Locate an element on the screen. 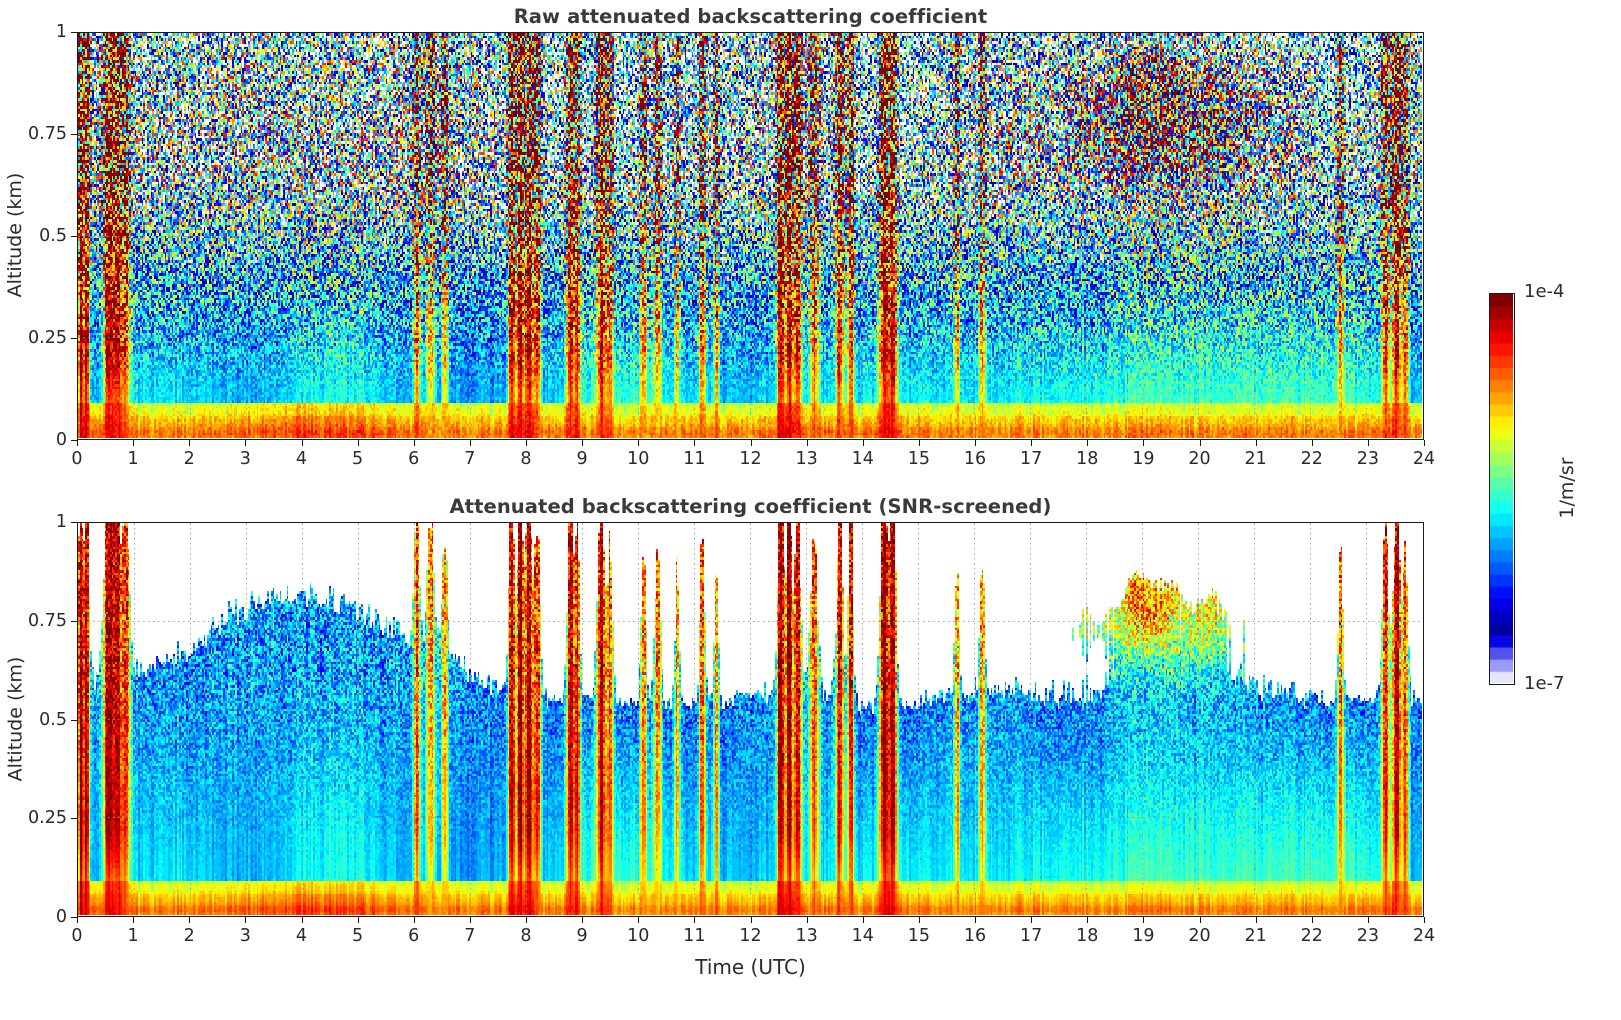 This screenshot has height=1020, width=1621. x-tick-label: 23 is located at coordinates (1368, 936).